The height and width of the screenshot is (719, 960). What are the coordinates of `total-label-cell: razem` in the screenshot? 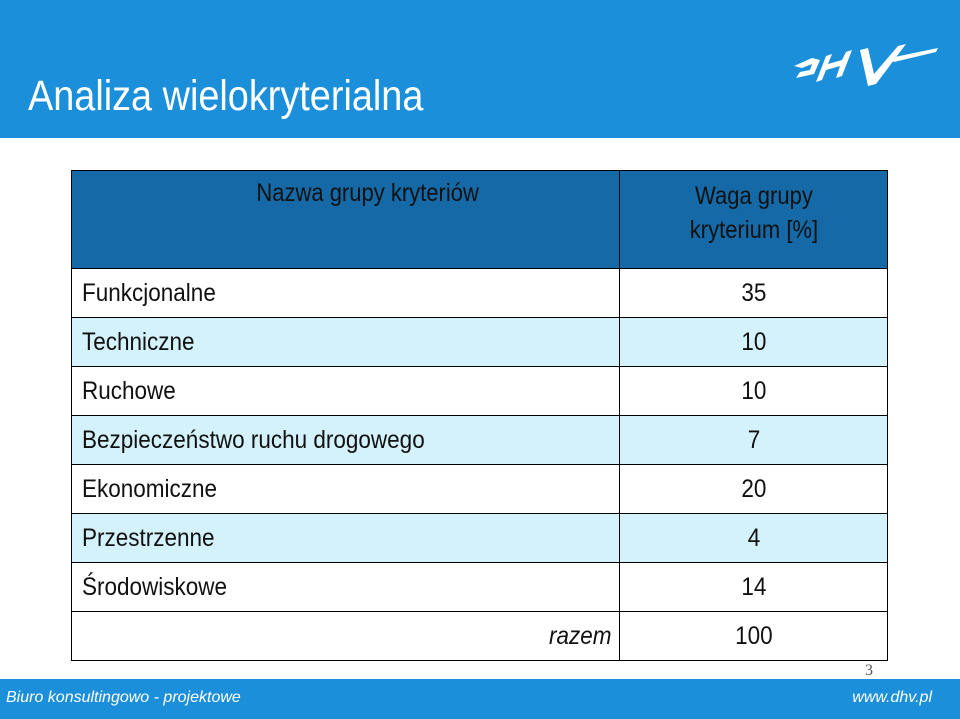 It's located at (345, 636).